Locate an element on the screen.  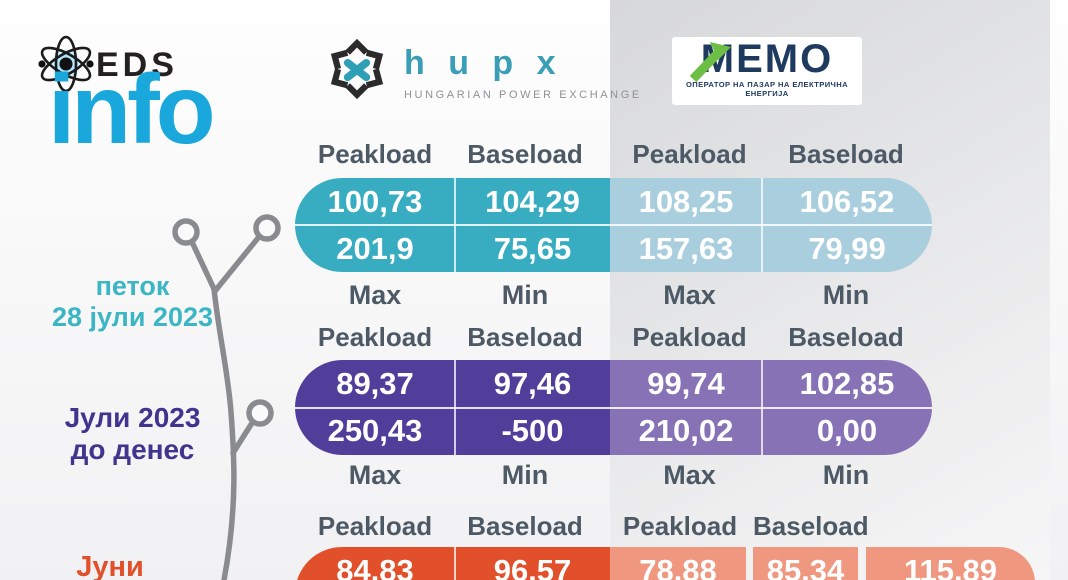
memo-mtd-min-label: Min is located at coordinates (846, 475).